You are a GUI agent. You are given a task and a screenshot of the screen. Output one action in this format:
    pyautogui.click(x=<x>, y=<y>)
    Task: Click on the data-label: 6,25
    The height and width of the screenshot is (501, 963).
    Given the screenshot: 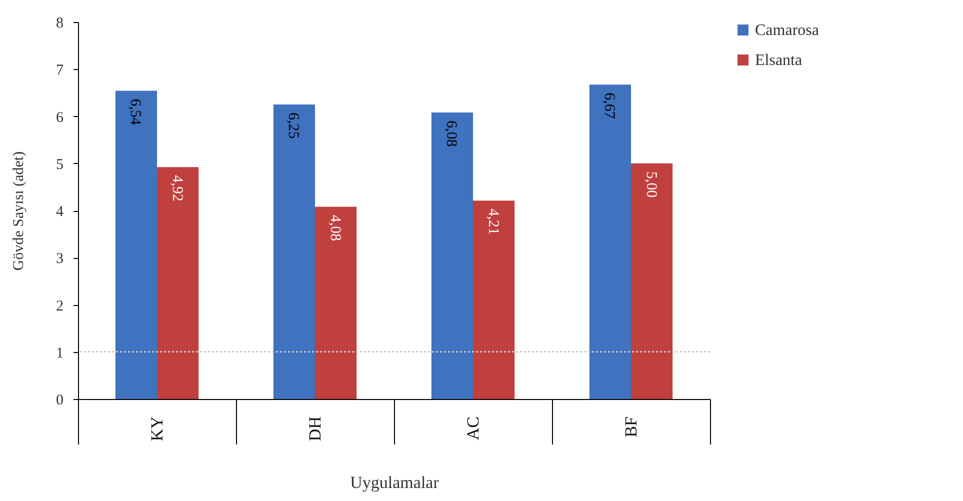 What is the action you would take?
    pyautogui.click(x=293, y=125)
    